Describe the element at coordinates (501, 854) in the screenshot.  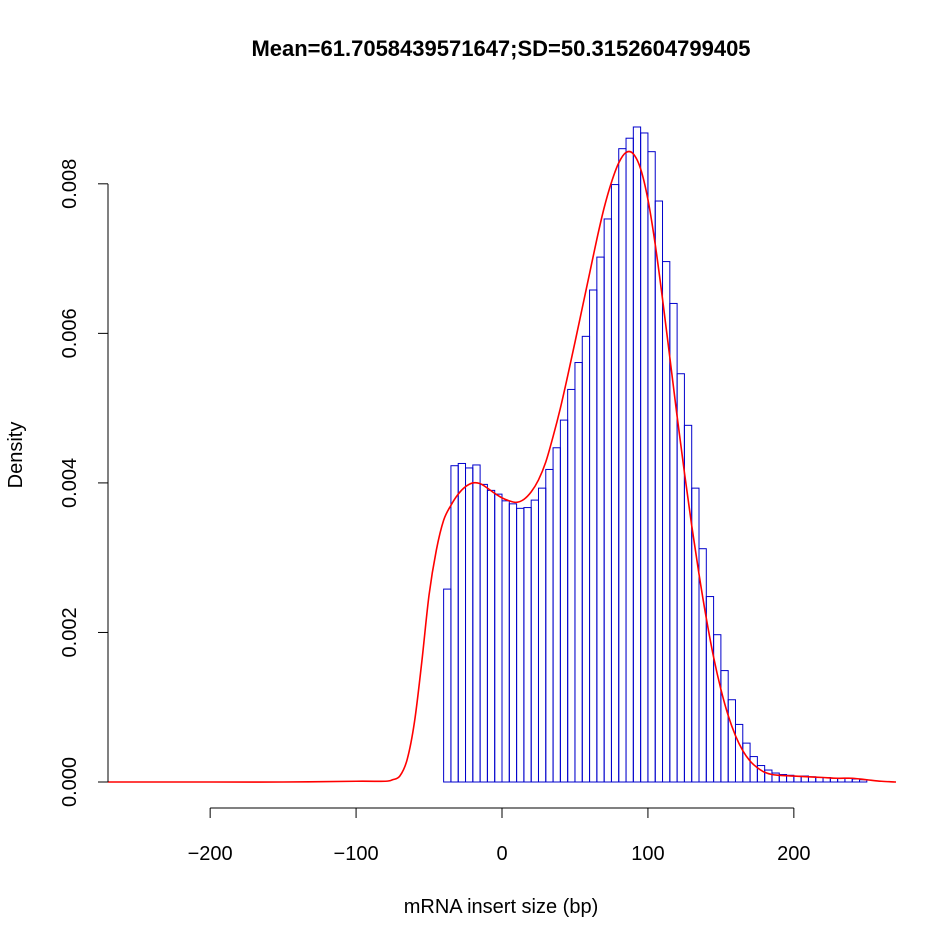
I see `x-tick-label: 0` at that location.